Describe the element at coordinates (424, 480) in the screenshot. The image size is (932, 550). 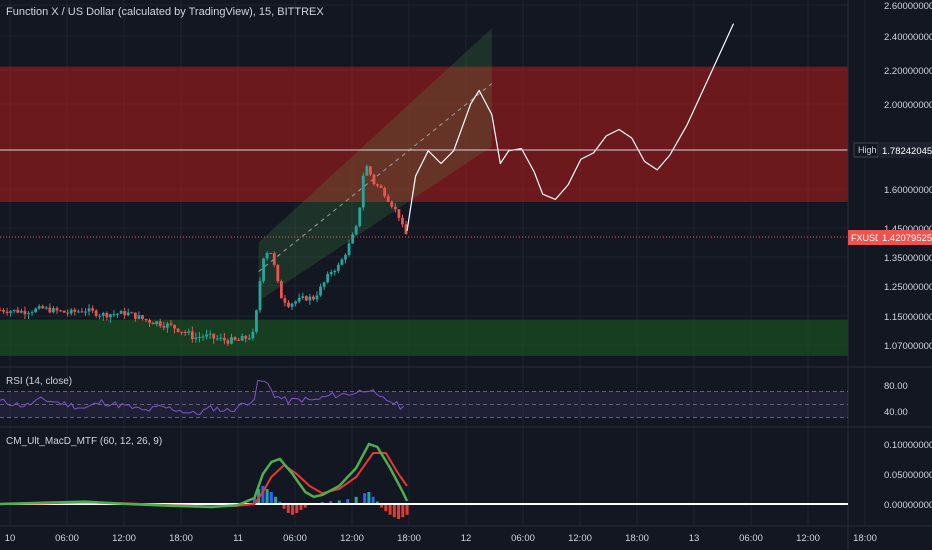
I see `macd-panel` at that location.